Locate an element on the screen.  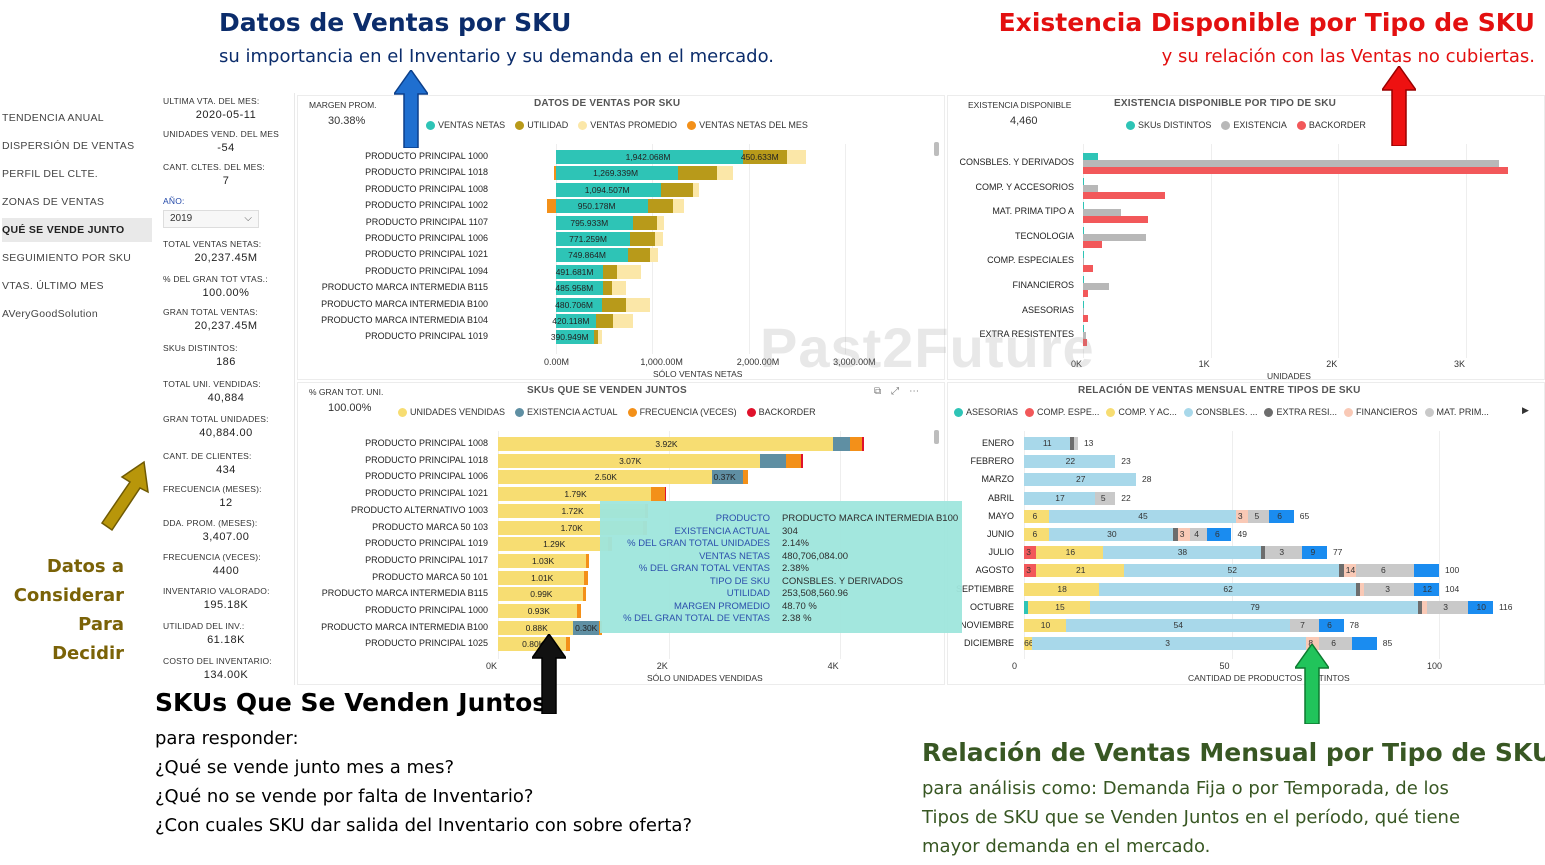
kpi-value: 100.00% is located at coordinates (226, 293).